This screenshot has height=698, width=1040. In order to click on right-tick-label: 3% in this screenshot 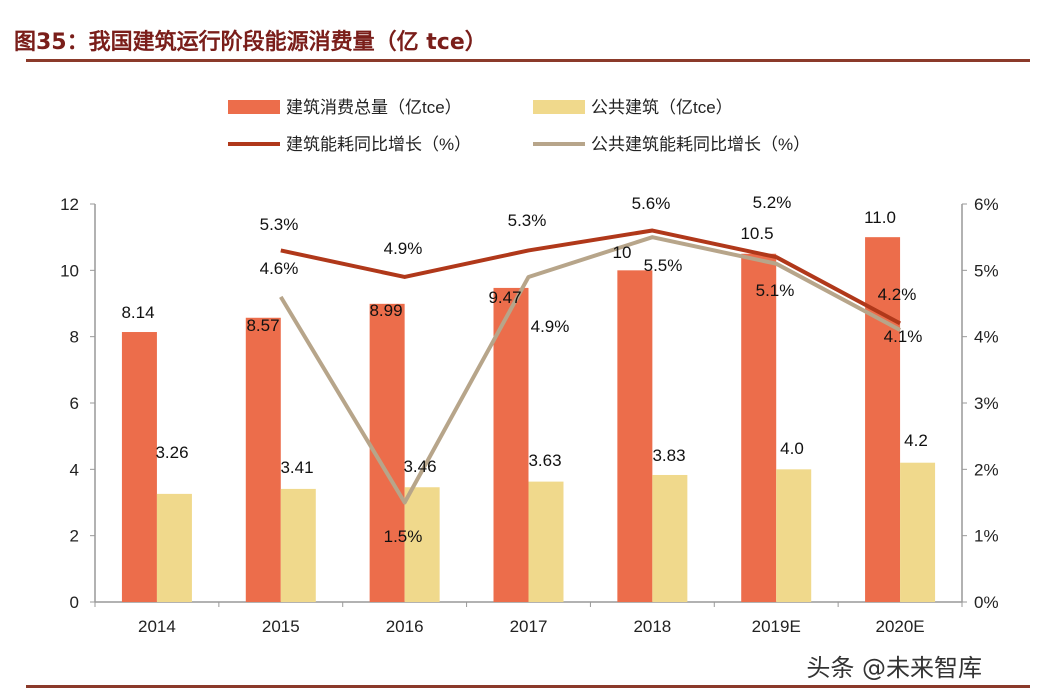, I will do `click(986, 403)`.